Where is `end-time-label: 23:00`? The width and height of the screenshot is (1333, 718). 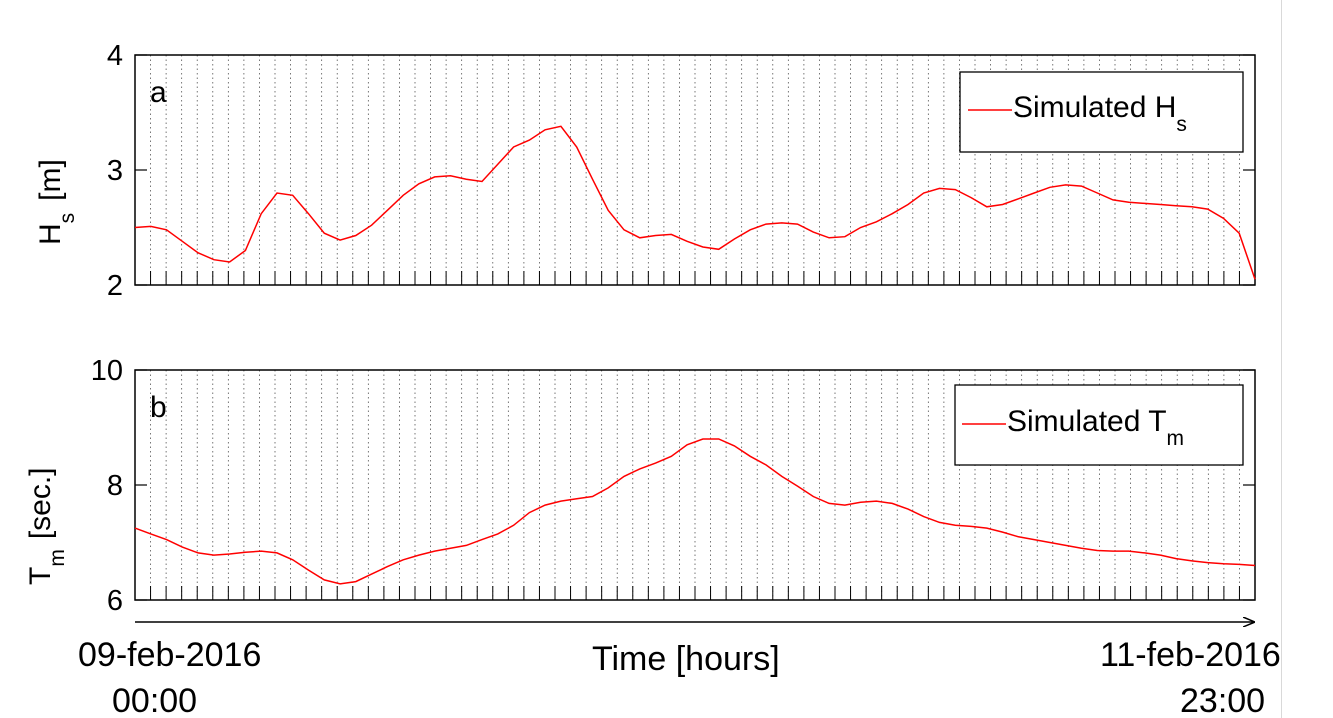 end-time-label: 23:00 is located at coordinates (1222, 700).